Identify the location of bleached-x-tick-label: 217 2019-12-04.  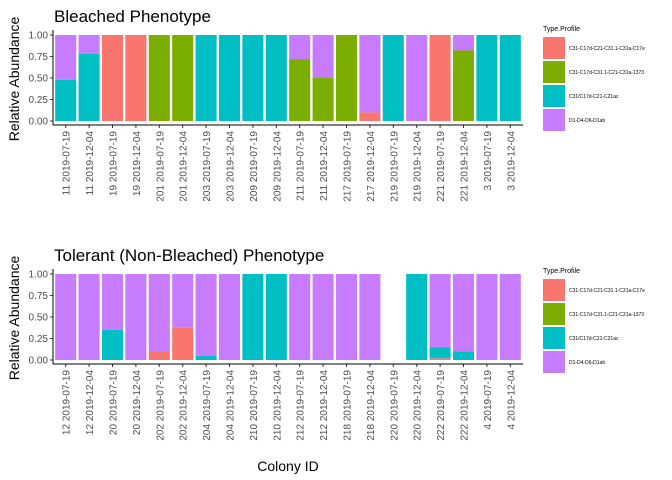
(371, 166).